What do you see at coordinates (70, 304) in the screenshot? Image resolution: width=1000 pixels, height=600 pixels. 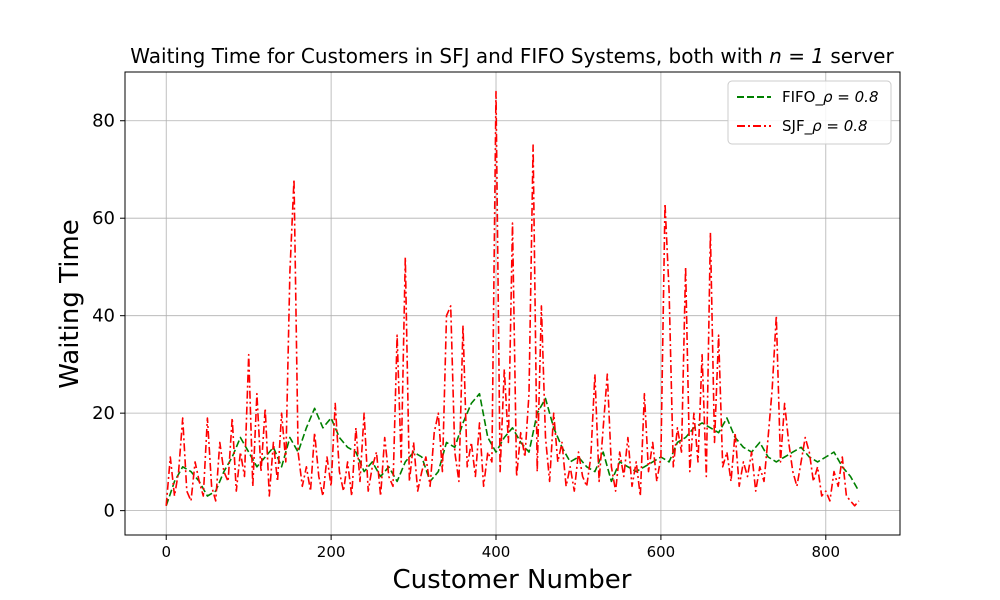 I see `y-axis-label: Waiting Time` at bounding box center [70, 304].